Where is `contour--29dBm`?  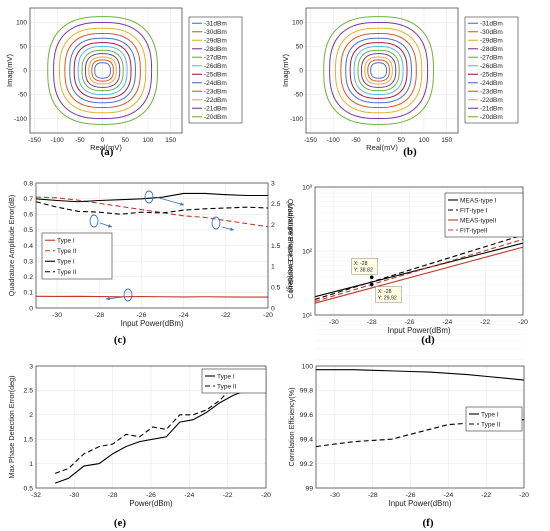 contour--29dBm is located at coordinates (378, 70).